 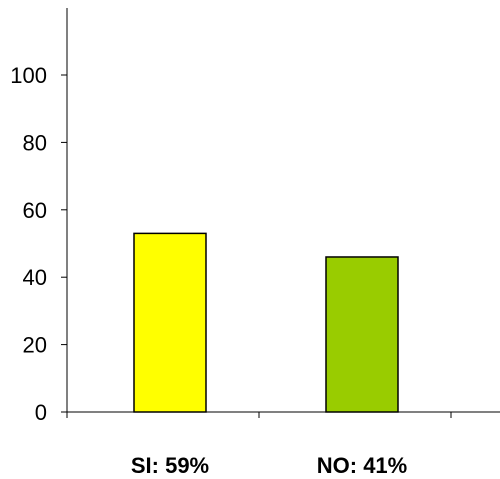 I want to click on y-tick-label: 0, so click(x=41, y=412).